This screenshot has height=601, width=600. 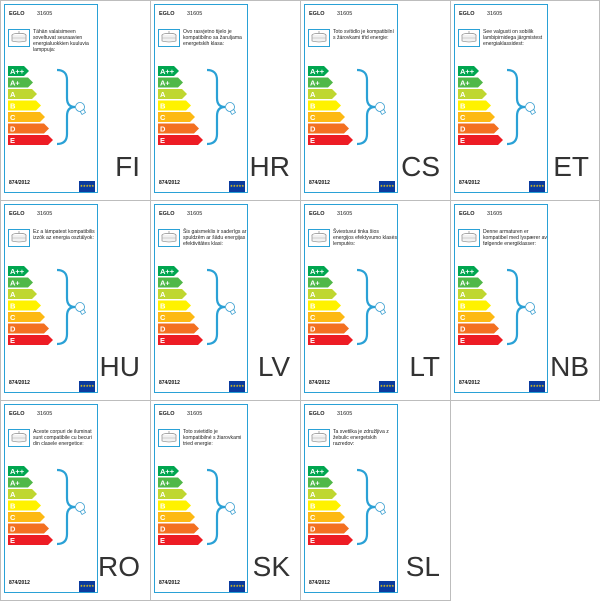 What do you see at coordinates (424, 366) in the screenshot?
I see `language-code: LT` at bounding box center [424, 366].